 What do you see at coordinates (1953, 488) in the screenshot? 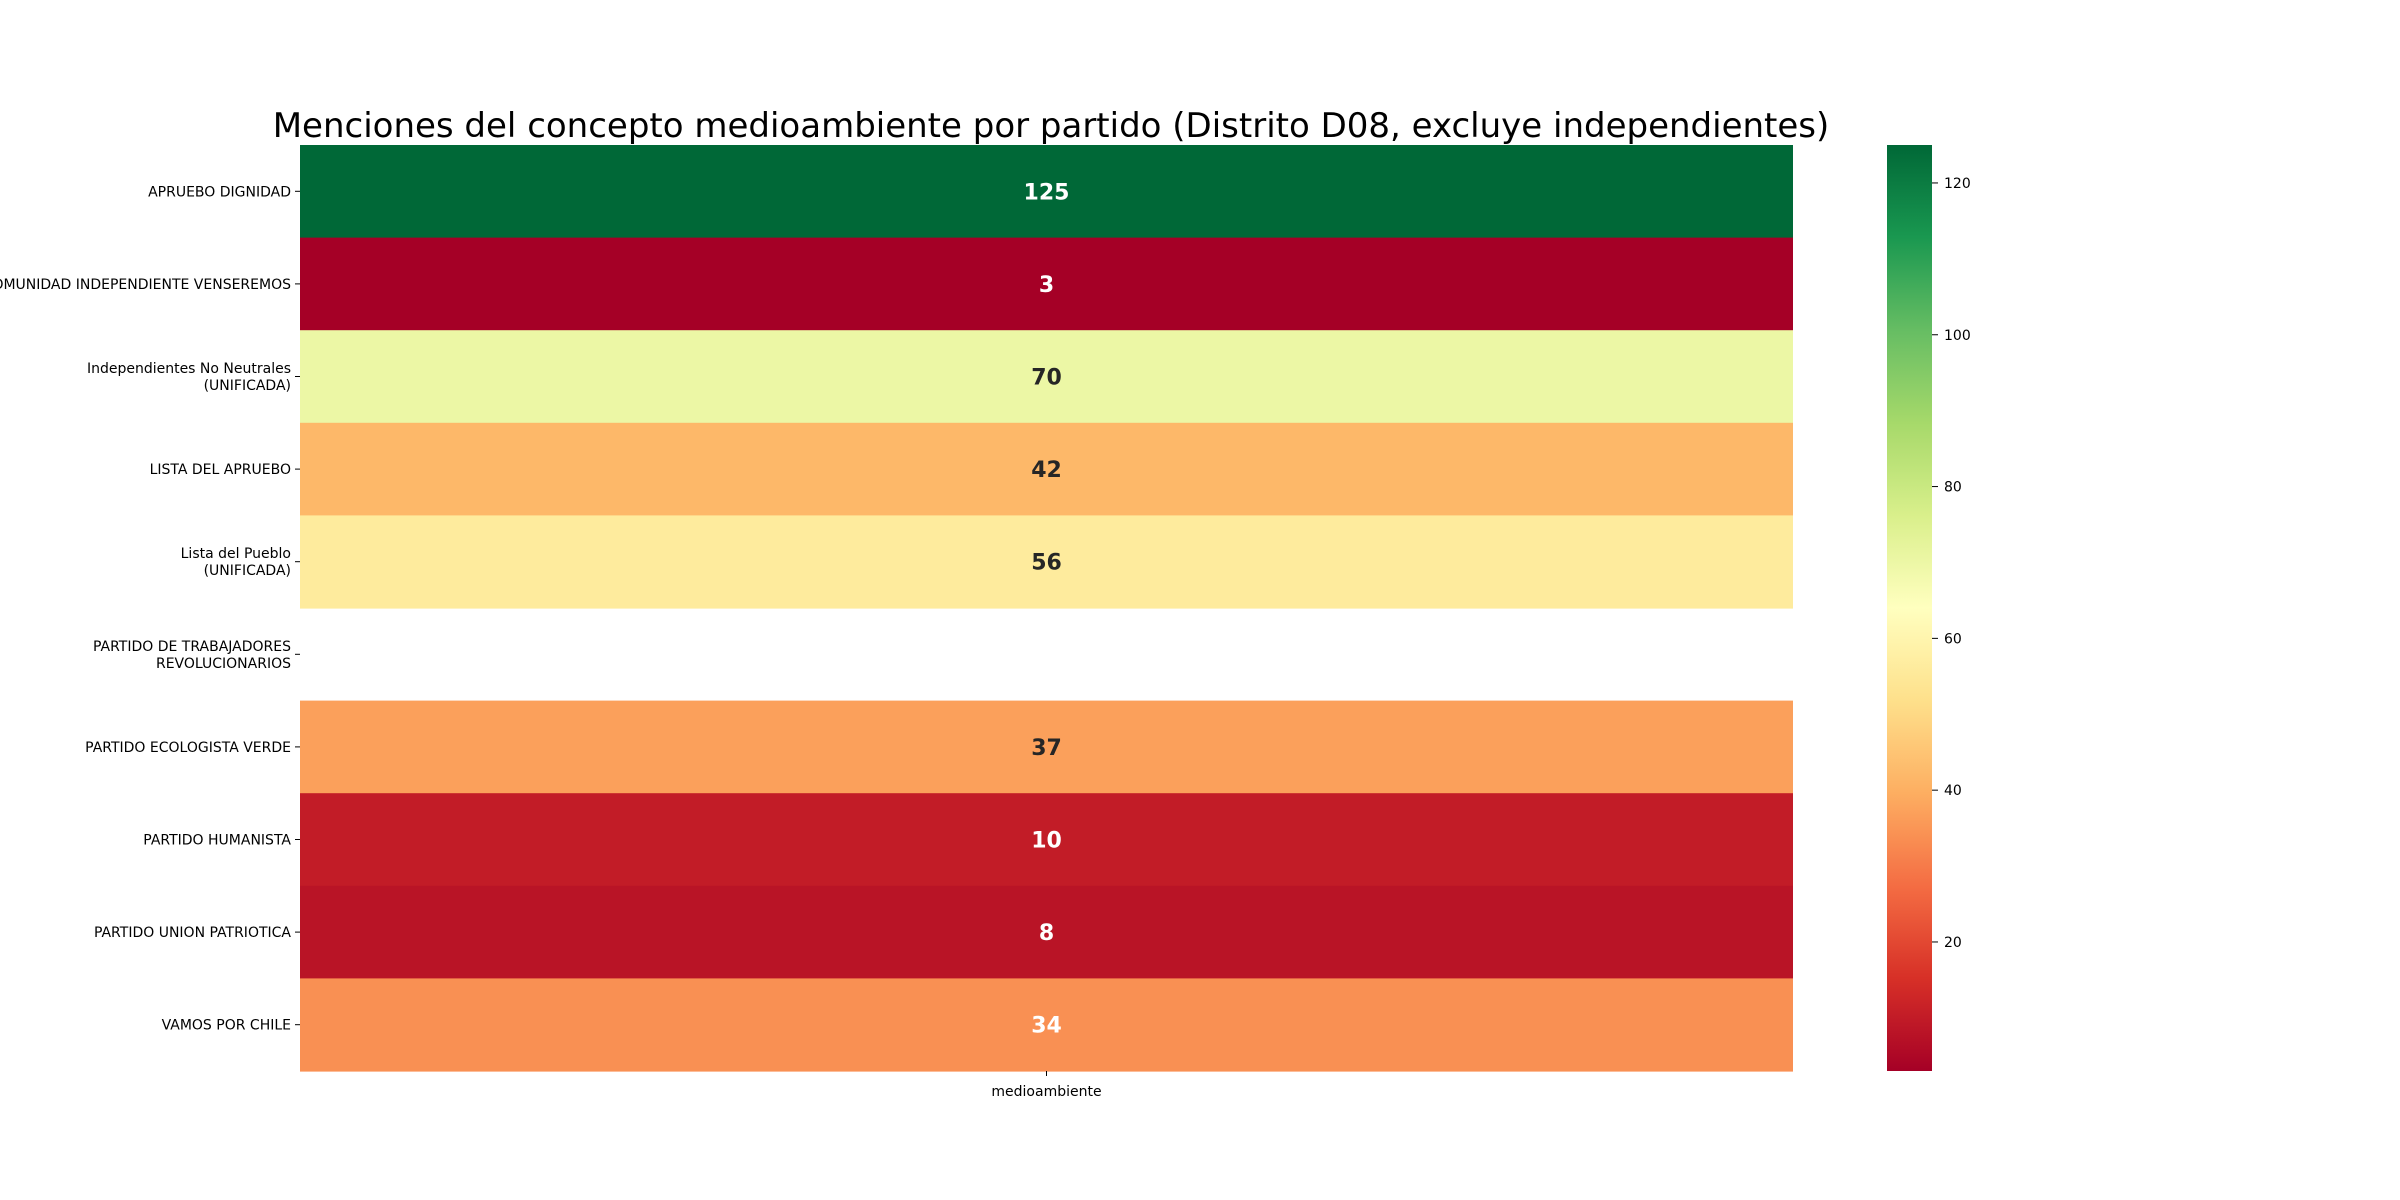
I see `colorbar-tick-label: 80` at bounding box center [1953, 488].